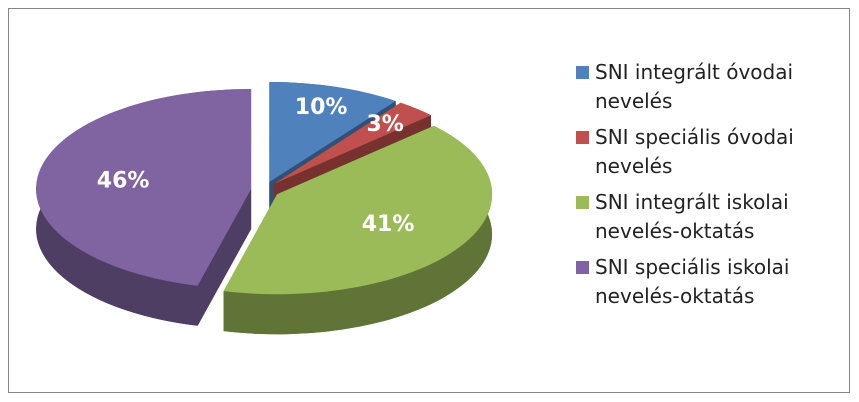 The image size is (859, 402). I want to click on value-label: 41%, so click(388, 224).